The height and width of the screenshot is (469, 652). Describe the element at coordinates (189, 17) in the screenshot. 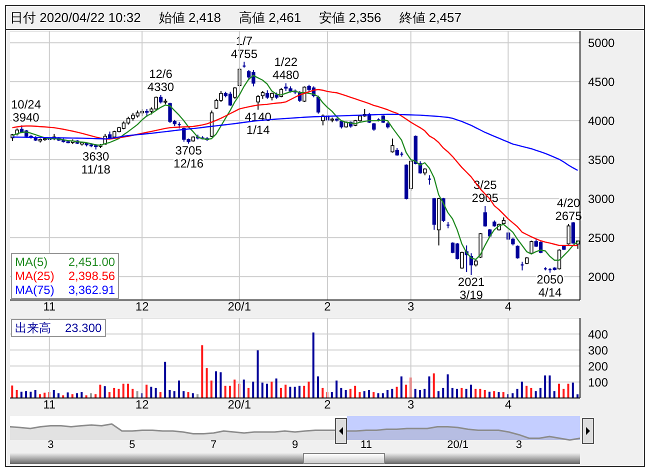

I see `text: 始値 2,418` at that location.